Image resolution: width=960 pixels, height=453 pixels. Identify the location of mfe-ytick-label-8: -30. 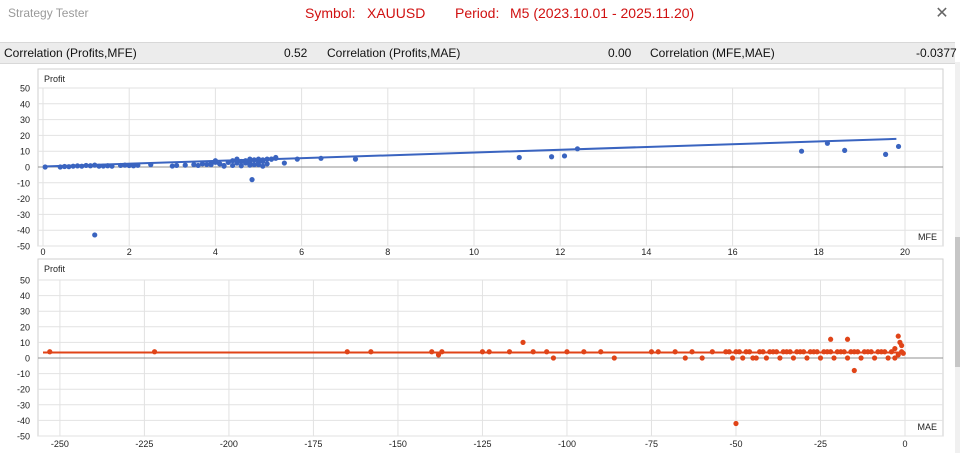
(23, 215).